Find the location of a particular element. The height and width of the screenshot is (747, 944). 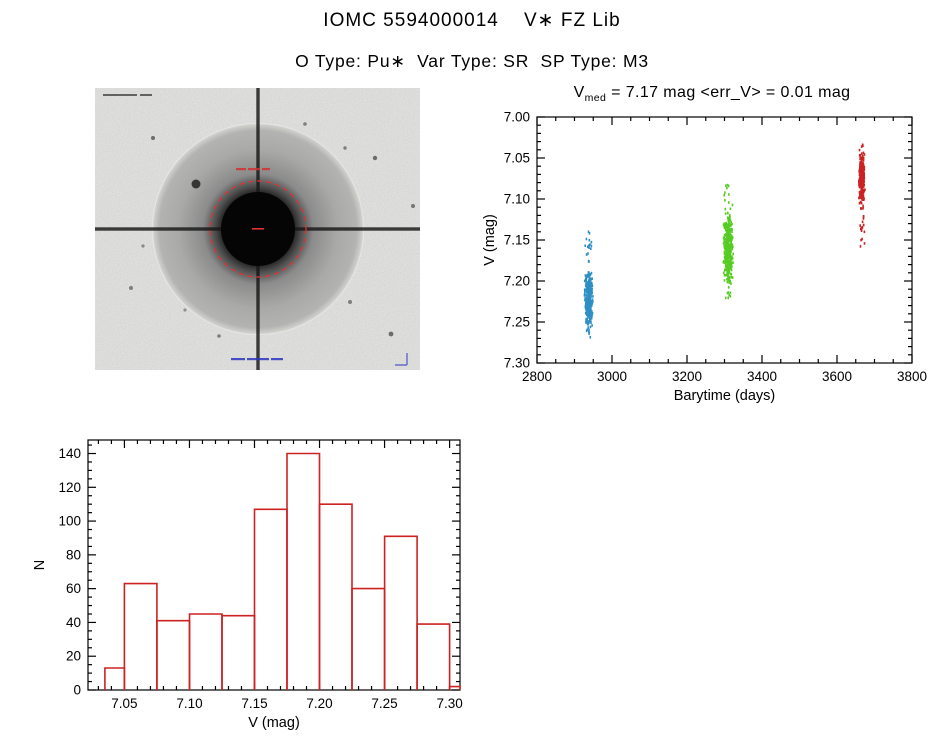

histogram-x-tick-label: 7.20 is located at coordinates (319, 703).